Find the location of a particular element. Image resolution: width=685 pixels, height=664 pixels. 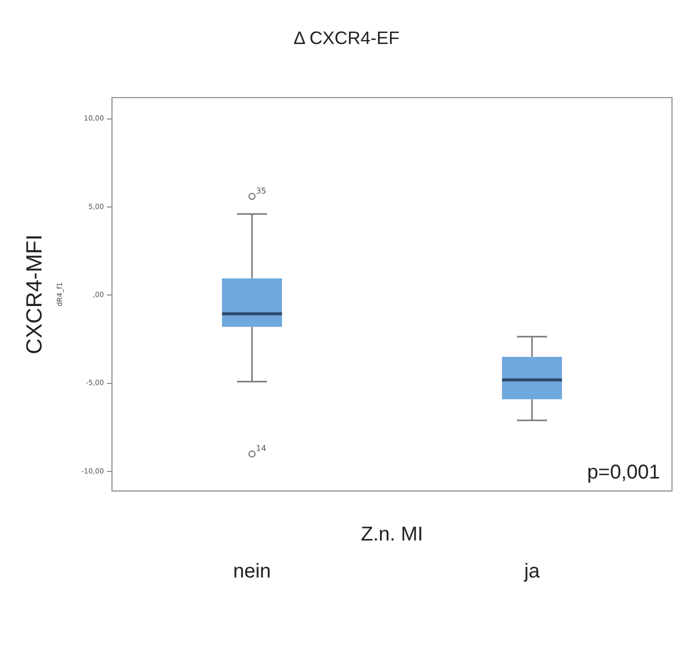

annotation: p=0,001 is located at coordinates (623, 473).